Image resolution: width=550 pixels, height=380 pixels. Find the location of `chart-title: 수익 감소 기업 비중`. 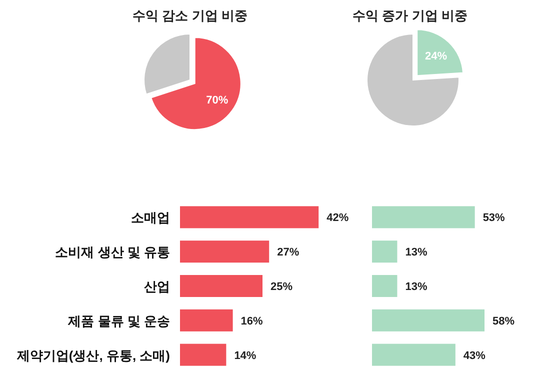

chart-title: 수익 감소 기업 비중 is located at coordinates (190, 15).